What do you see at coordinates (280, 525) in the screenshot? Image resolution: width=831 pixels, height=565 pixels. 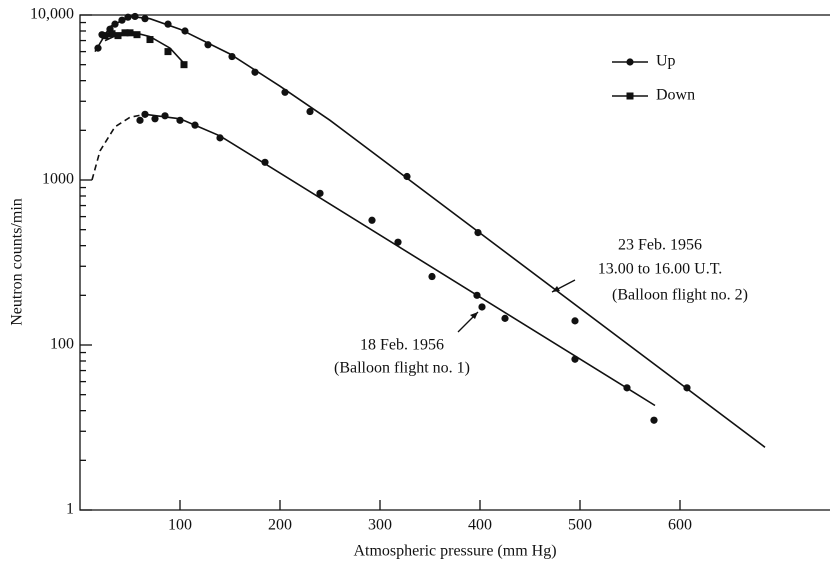 I see `x-tick-label: 200` at bounding box center [280, 525].